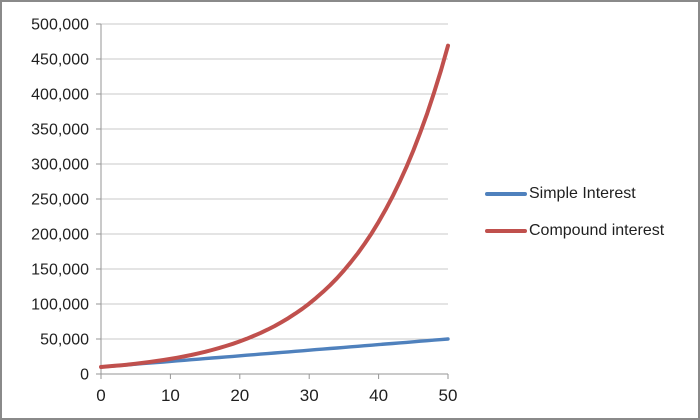 The height and width of the screenshot is (420, 700). I want to click on legend-label-simple-interest: Simple Interest, so click(582, 193).